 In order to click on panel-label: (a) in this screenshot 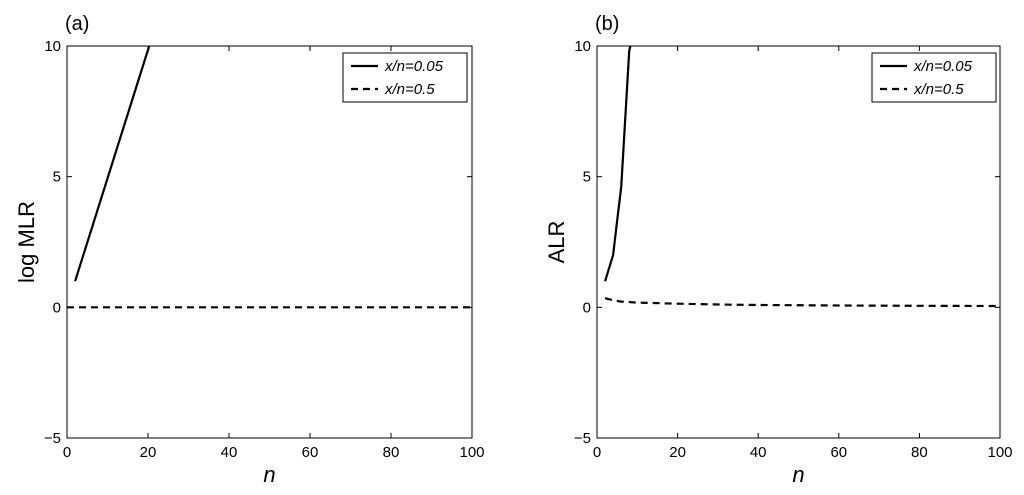, I will do `click(77, 24)`.